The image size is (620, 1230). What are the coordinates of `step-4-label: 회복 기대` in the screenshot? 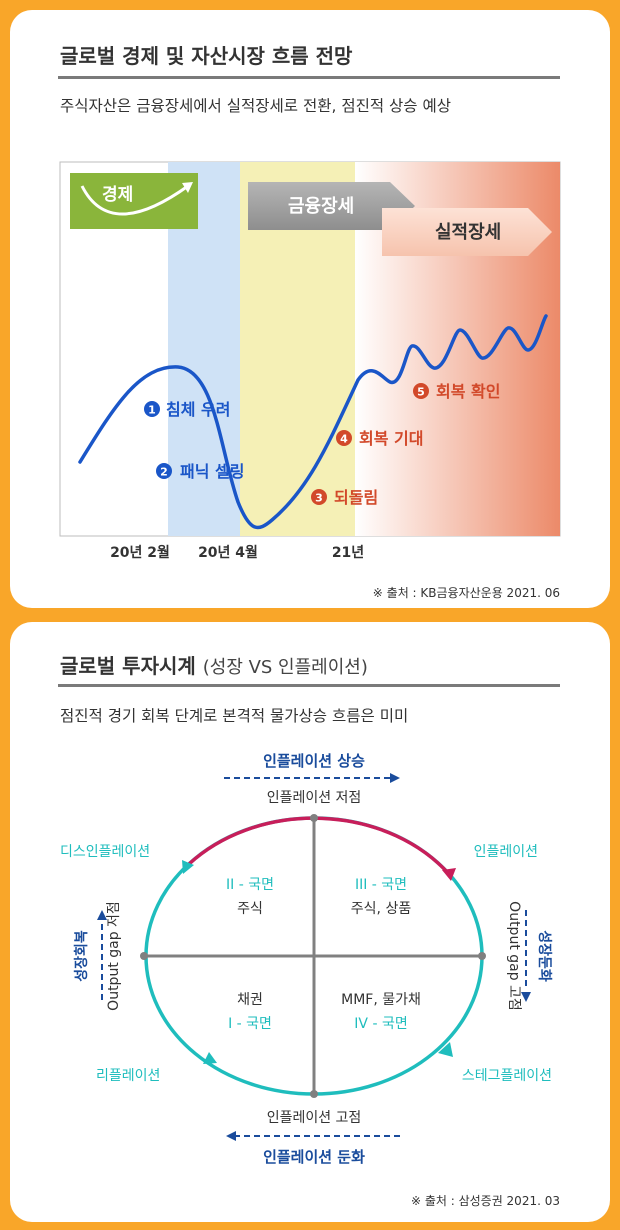 It's located at (391, 438).